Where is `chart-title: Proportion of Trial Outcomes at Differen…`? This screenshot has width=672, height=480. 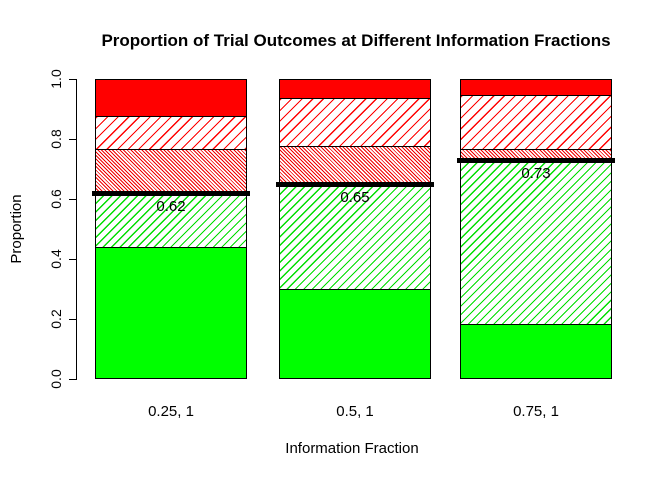
chart-title: Proportion of Trial Outcomes at Differen… is located at coordinates (356, 40).